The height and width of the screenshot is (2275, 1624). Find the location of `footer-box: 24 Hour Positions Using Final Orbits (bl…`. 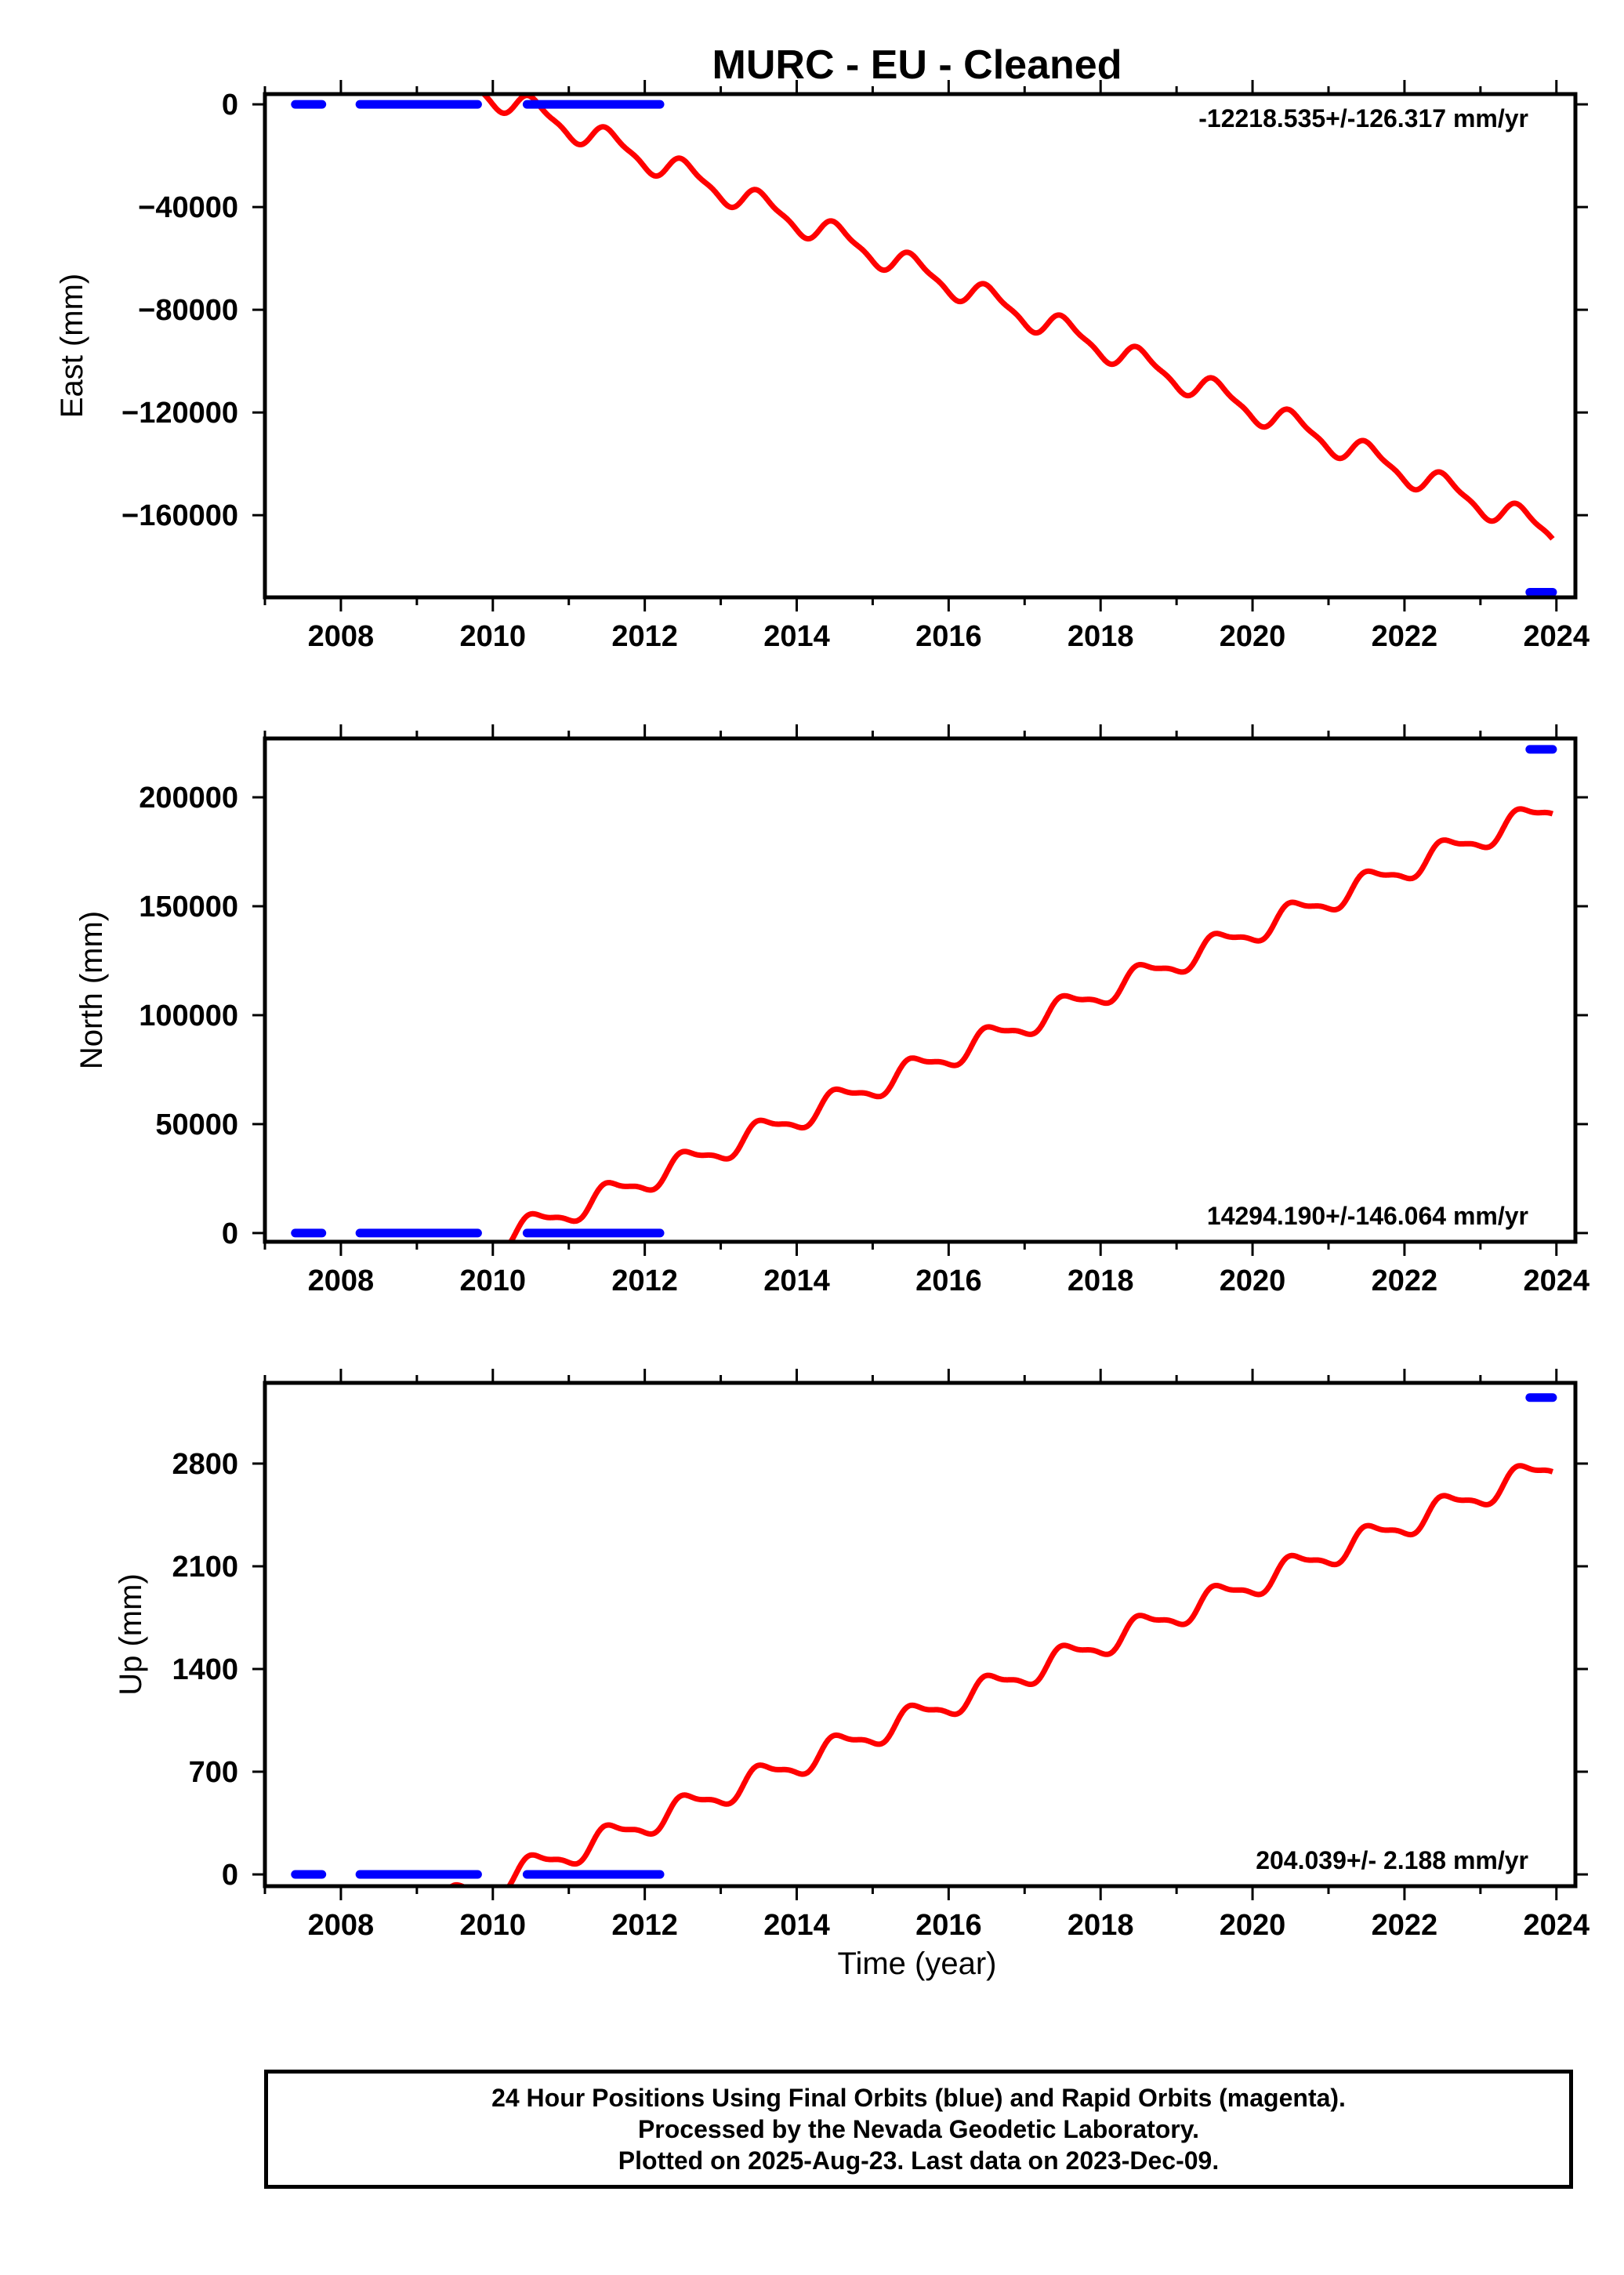

footer-box: 24 Hour Positions Using Final Orbits (bl… is located at coordinates (918, 2129).